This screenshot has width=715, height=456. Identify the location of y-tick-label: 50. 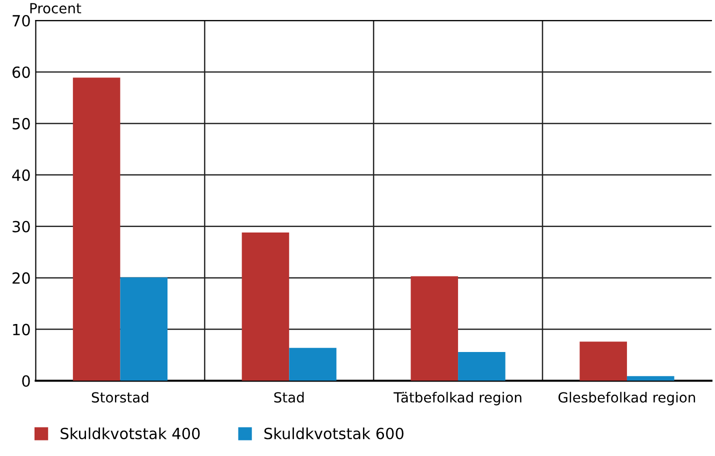
(21, 124).